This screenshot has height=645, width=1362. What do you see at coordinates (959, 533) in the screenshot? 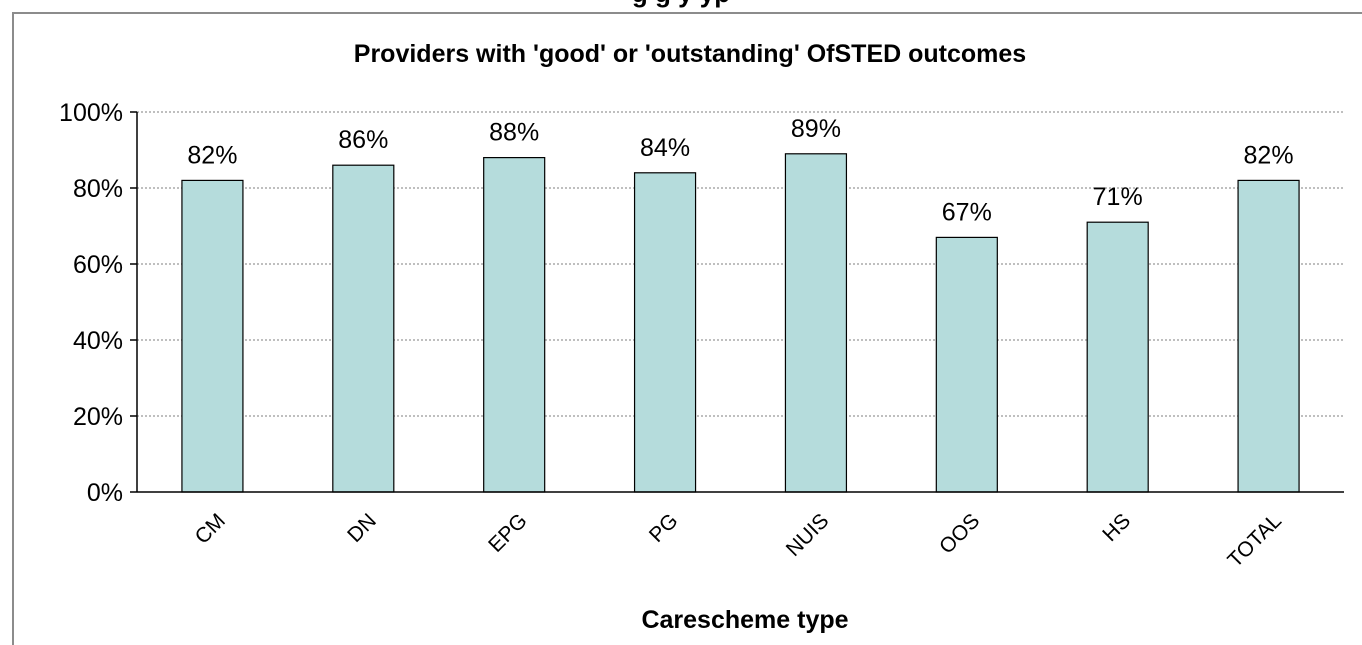
I see `x-tick-label-oos: OOS` at bounding box center [959, 533].